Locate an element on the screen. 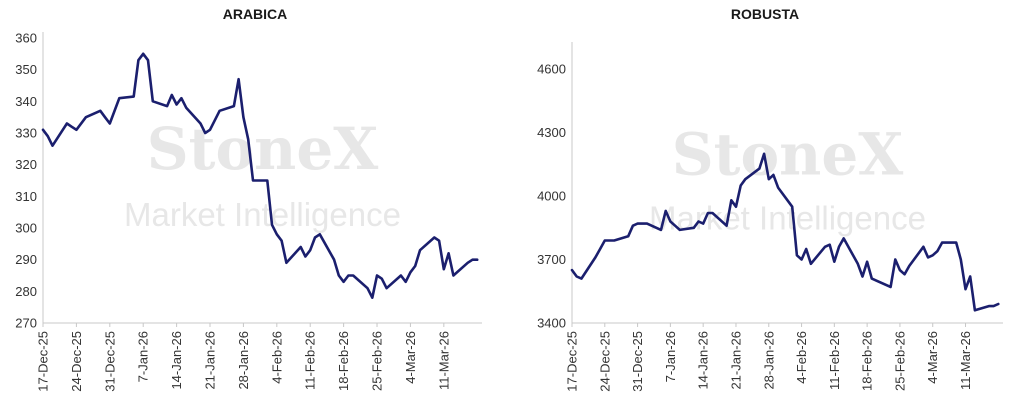 Image resolution: width=1020 pixels, height=411 pixels. chart-title: ARABICA is located at coordinates (255, 14).